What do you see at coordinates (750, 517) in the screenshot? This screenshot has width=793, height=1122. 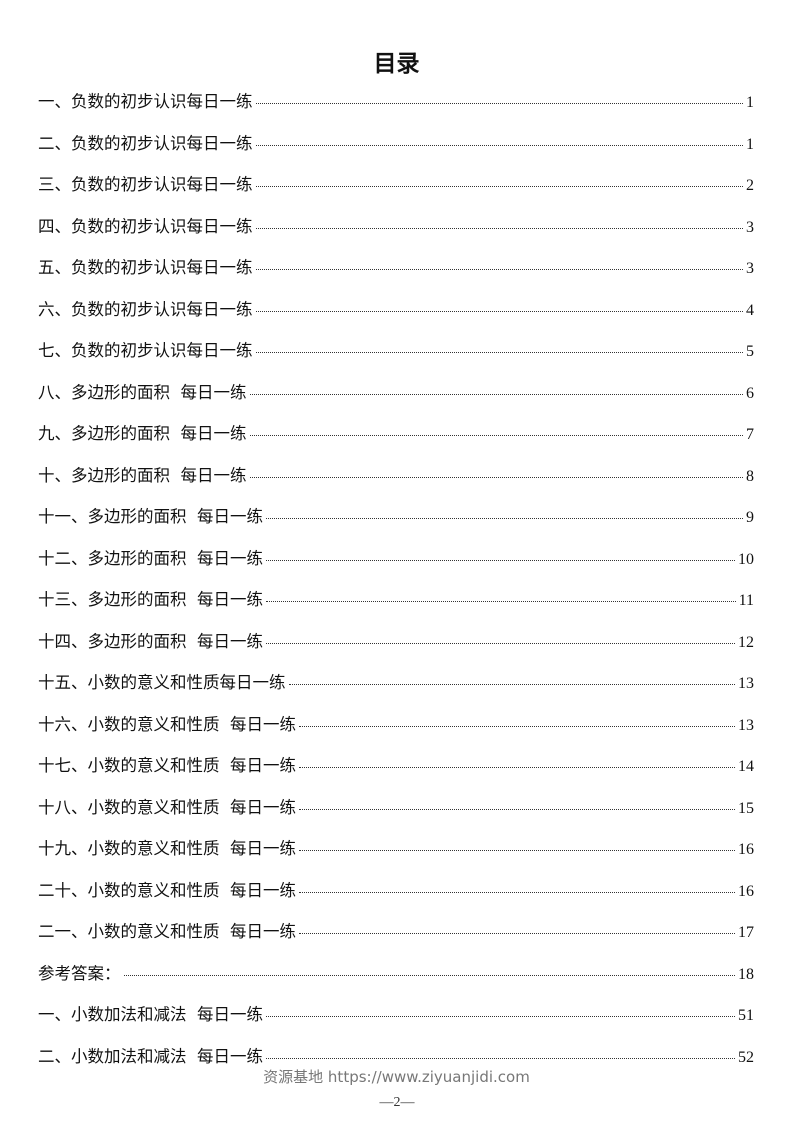 I see `toc-entry-page: 9` at bounding box center [750, 517].